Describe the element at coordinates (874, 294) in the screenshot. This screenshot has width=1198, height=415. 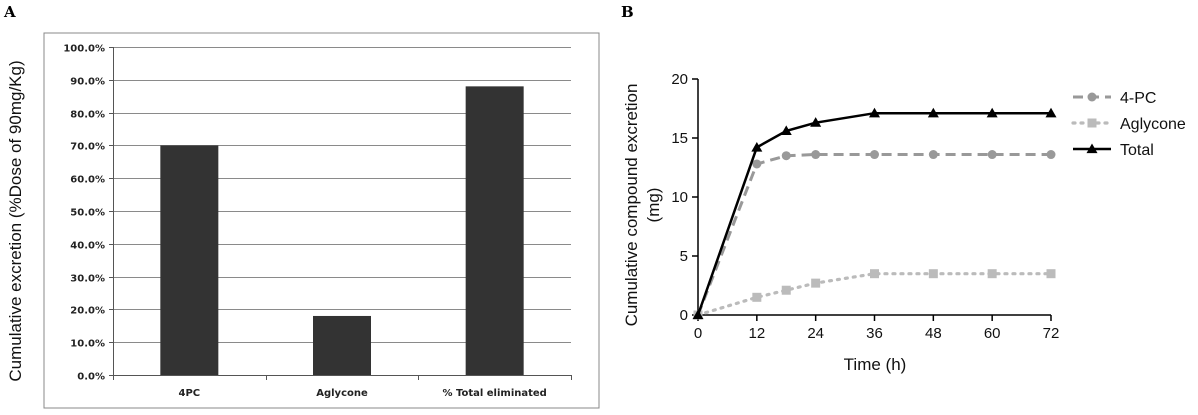
I see `chart-b-series-line-aglycone` at that location.